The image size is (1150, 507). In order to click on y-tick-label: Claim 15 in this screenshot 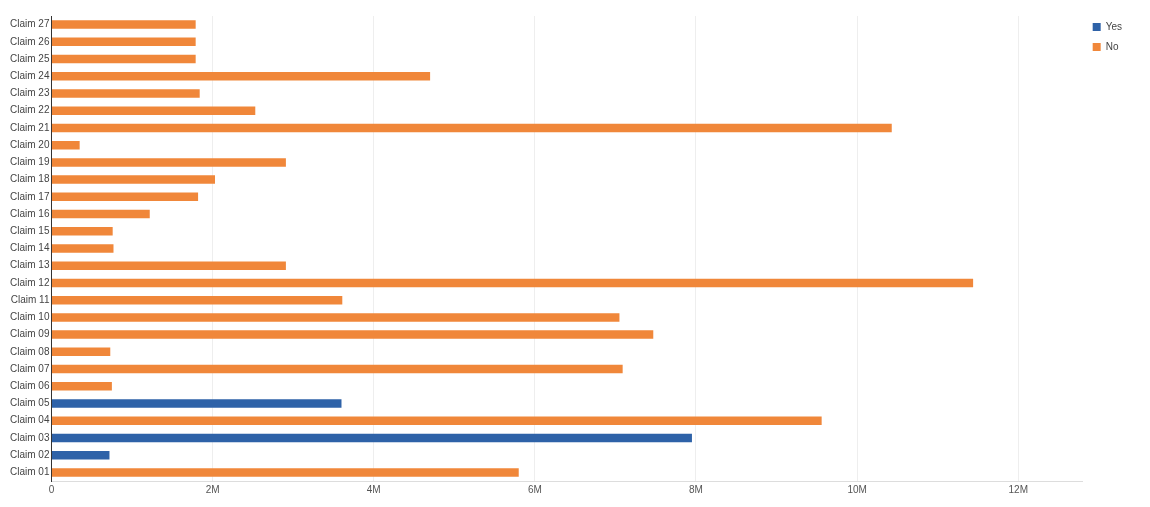, I will do `click(29, 231)`.